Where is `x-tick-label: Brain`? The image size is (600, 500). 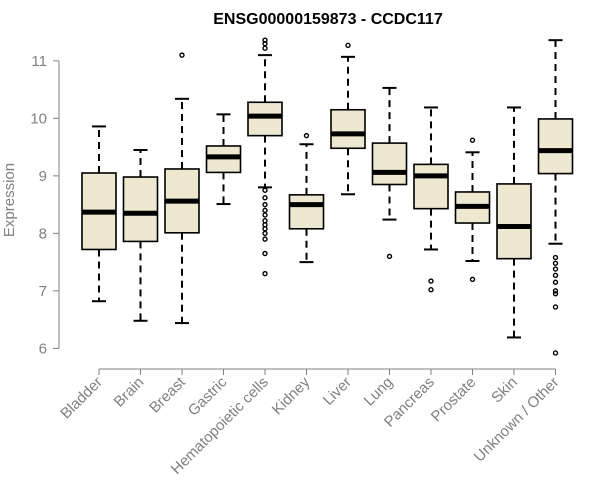
x-tick-label: Brain is located at coordinates (129, 392).